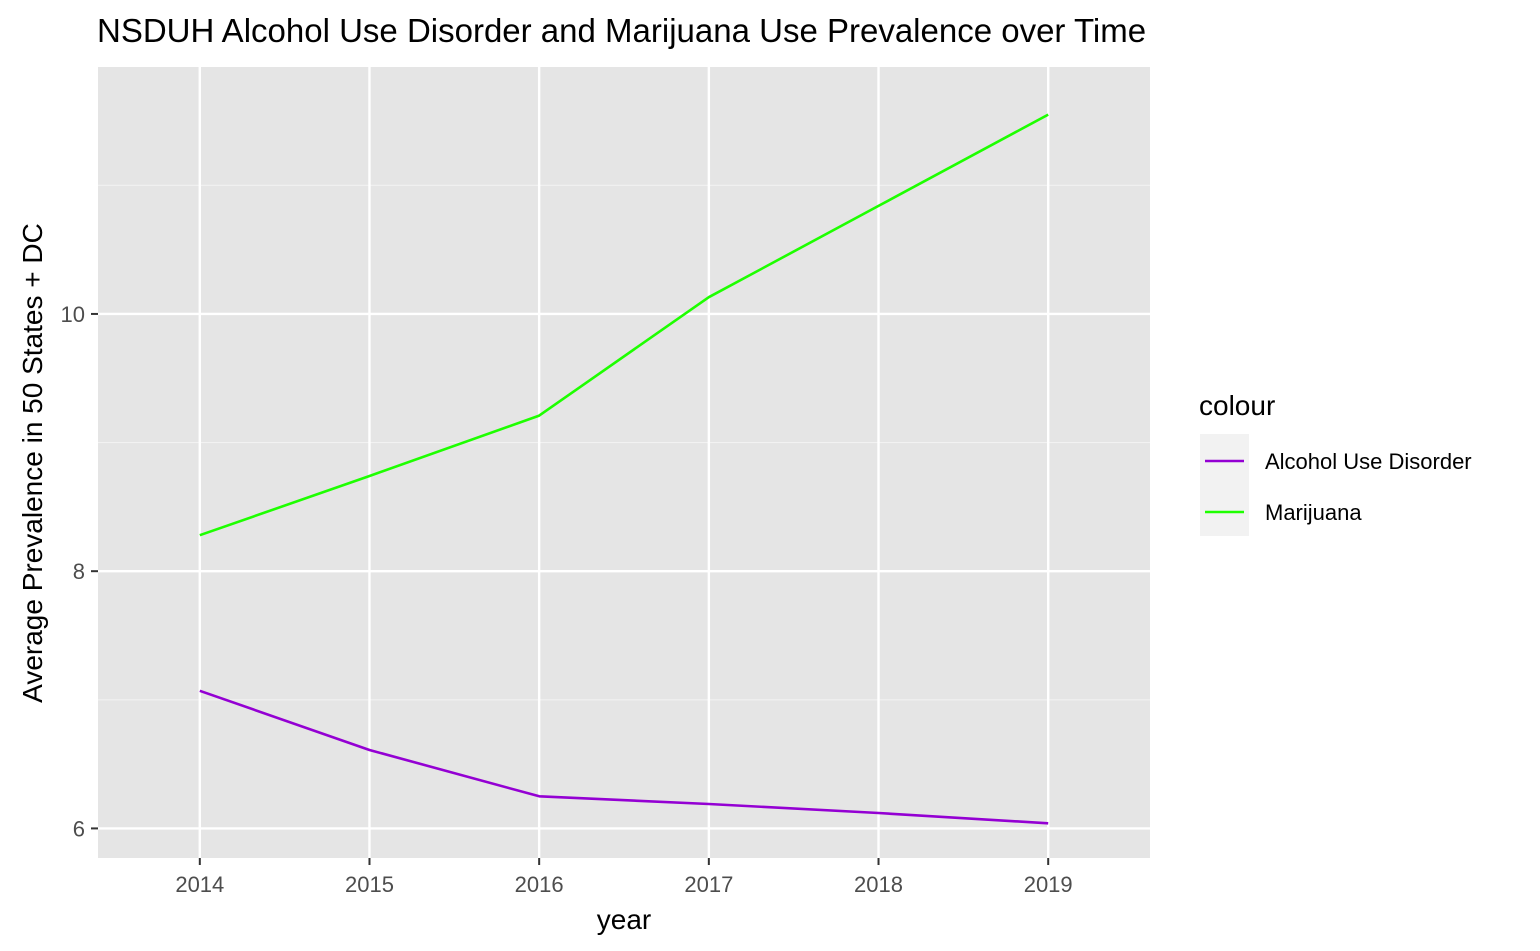 This screenshot has width=1540, height=951. What do you see at coordinates (624, 919) in the screenshot?
I see `x-axis-title: year` at bounding box center [624, 919].